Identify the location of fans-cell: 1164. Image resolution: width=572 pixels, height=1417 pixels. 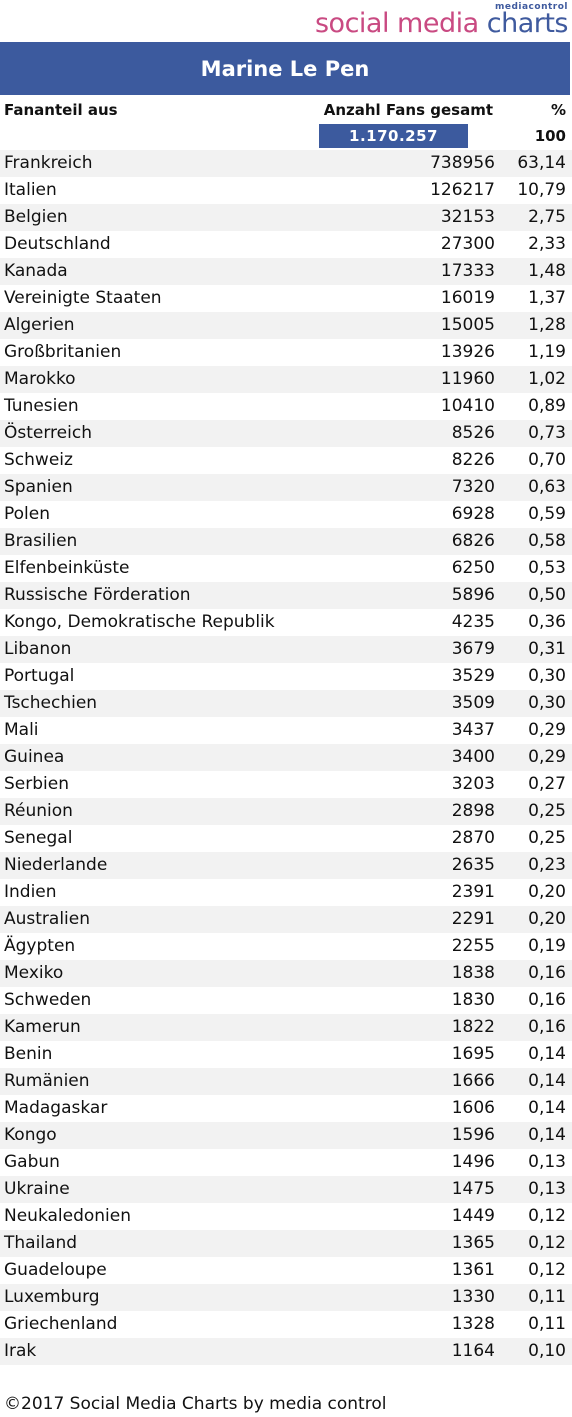
(473, 1351).